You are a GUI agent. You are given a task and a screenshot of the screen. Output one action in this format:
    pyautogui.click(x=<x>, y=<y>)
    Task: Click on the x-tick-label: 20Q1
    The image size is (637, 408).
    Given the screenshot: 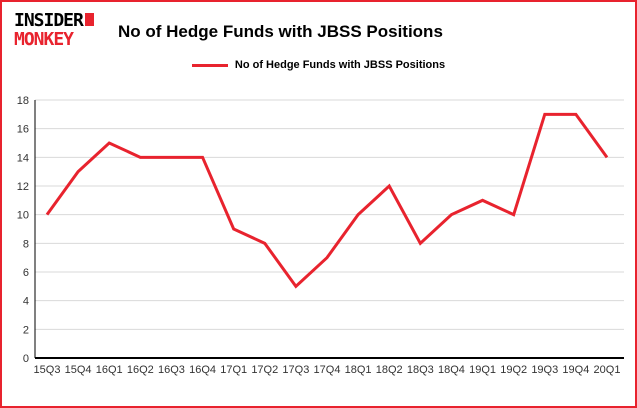 What is the action you would take?
    pyautogui.click(x=607, y=370)
    